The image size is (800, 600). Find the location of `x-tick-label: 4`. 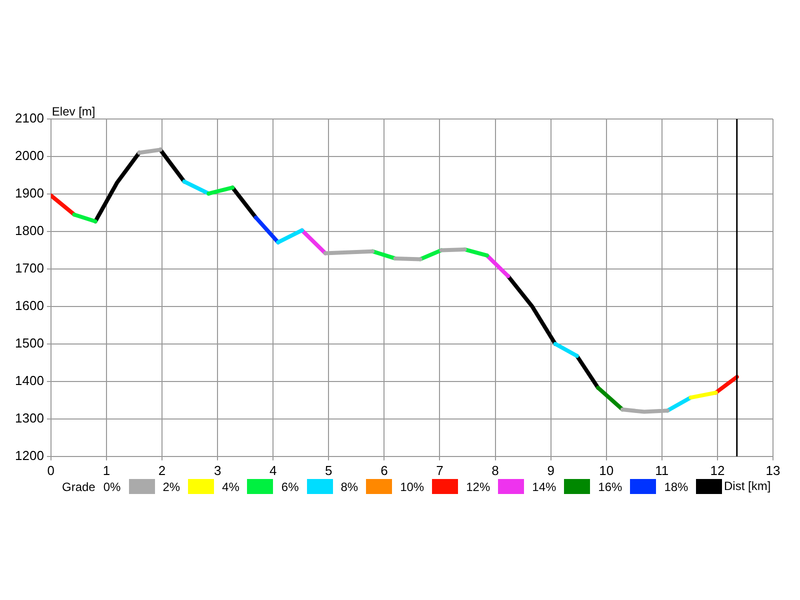

x-tick-label: 4 is located at coordinates (273, 470).